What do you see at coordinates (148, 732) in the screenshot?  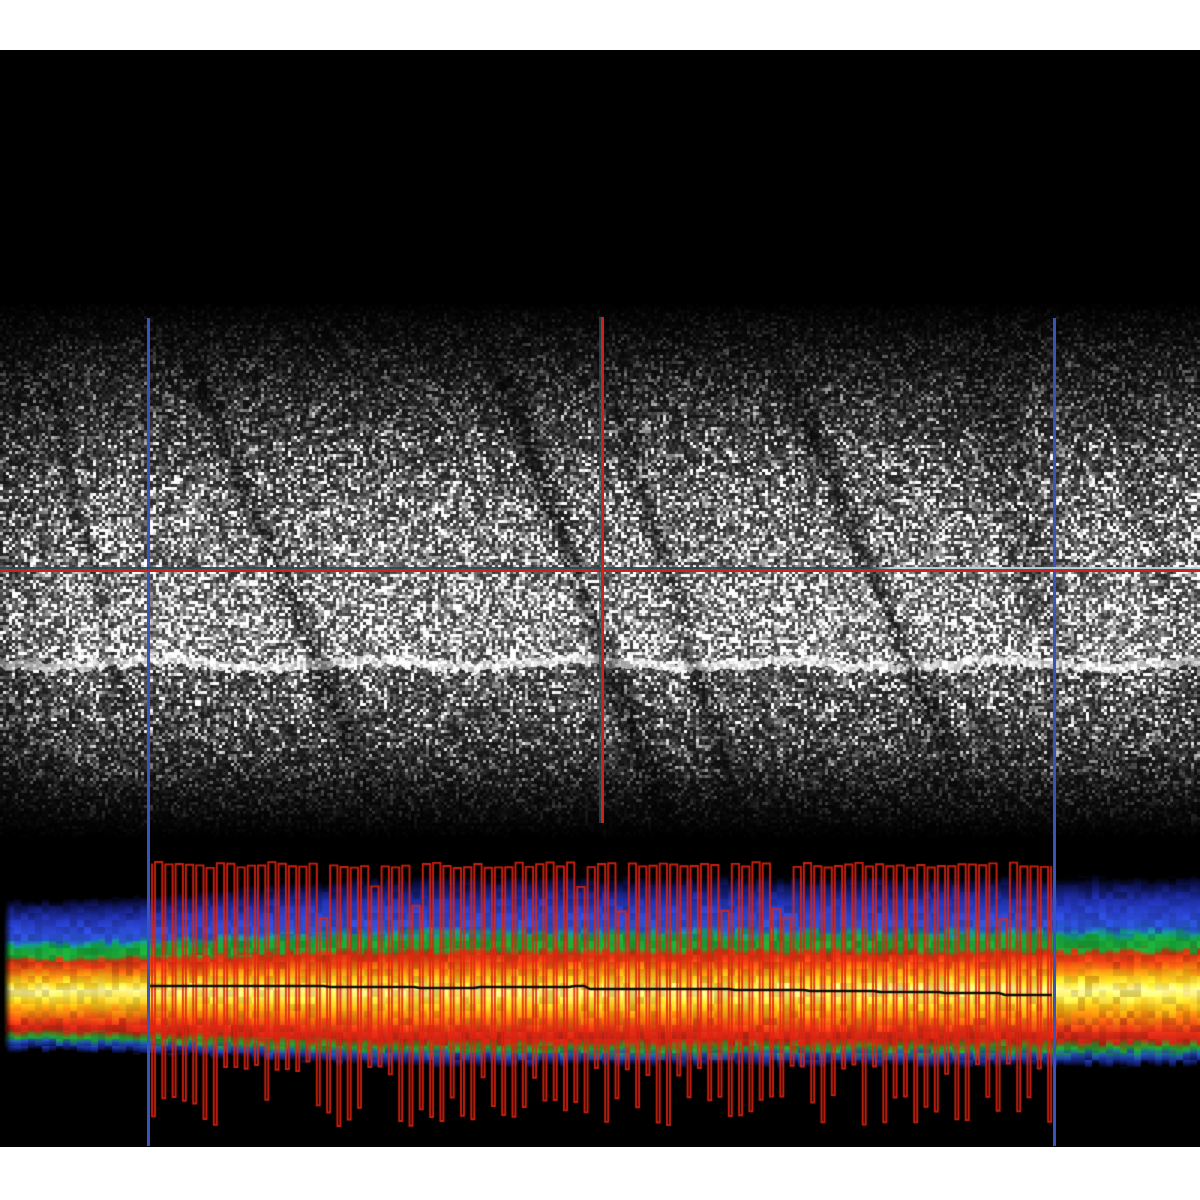 I see `roi-marker-line-left` at bounding box center [148, 732].